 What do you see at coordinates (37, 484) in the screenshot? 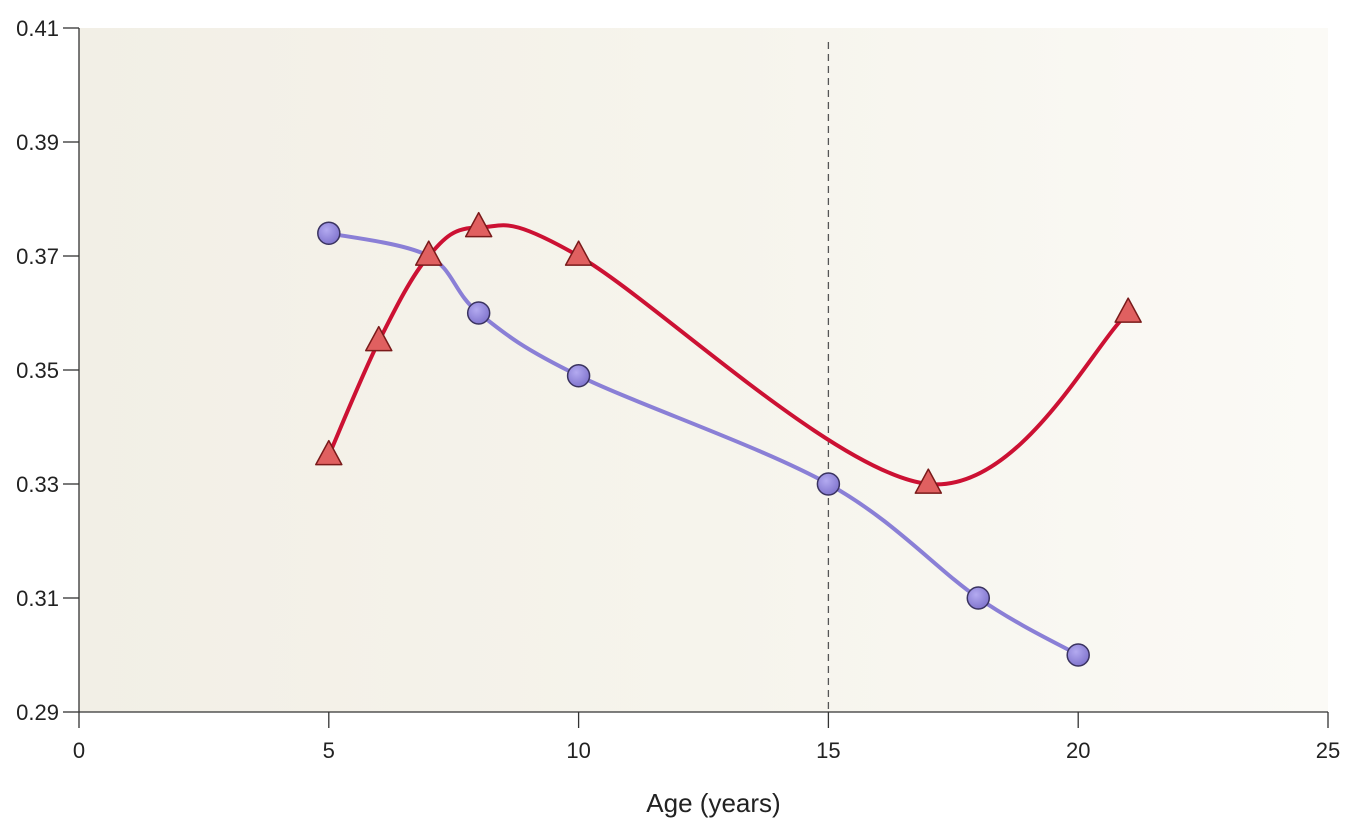
I see `y-tick-label: 0.33` at bounding box center [37, 484].